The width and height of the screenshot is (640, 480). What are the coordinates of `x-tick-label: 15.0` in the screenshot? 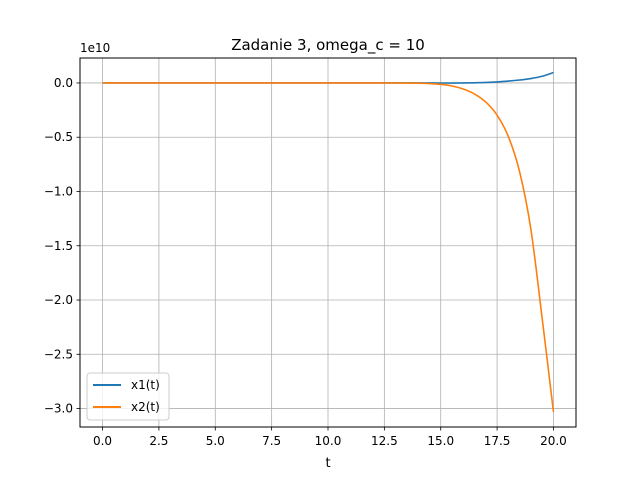 It's located at (440, 441).